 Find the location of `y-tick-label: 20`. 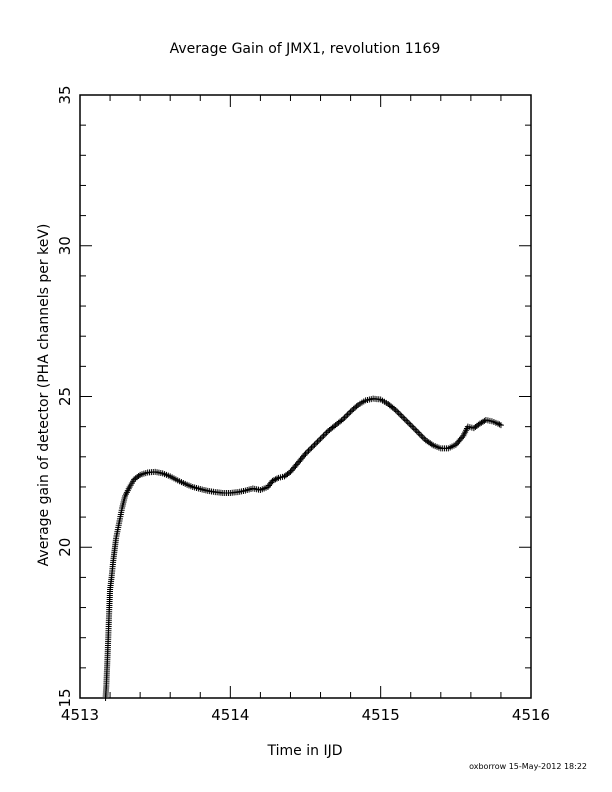

y-tick-label: 20 is located at coordinates (65, 547).